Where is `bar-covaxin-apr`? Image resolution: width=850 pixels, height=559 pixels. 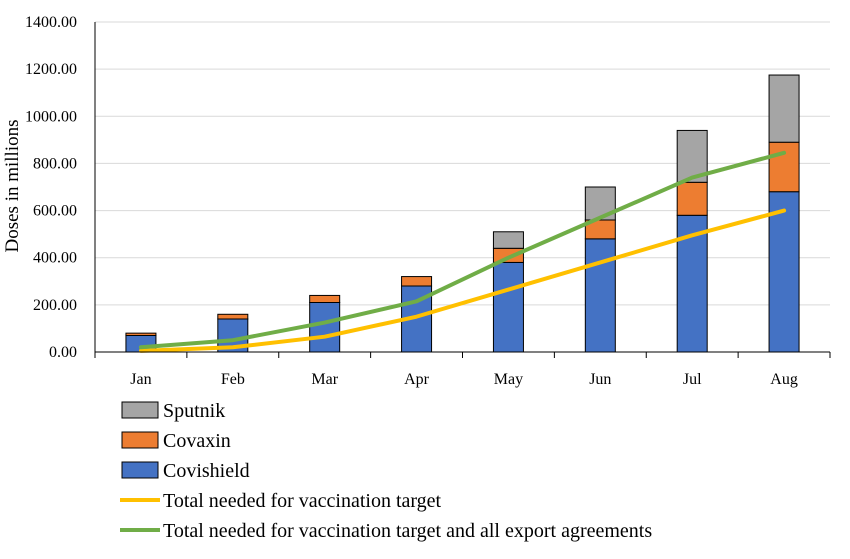 bar-covaxin-apr is located at coordinates (417, 281).